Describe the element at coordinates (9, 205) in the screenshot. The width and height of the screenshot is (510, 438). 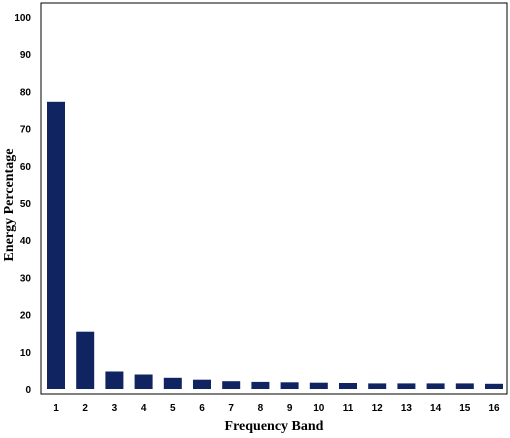
I see `y-axis-title: Energy Percentage` at that location.